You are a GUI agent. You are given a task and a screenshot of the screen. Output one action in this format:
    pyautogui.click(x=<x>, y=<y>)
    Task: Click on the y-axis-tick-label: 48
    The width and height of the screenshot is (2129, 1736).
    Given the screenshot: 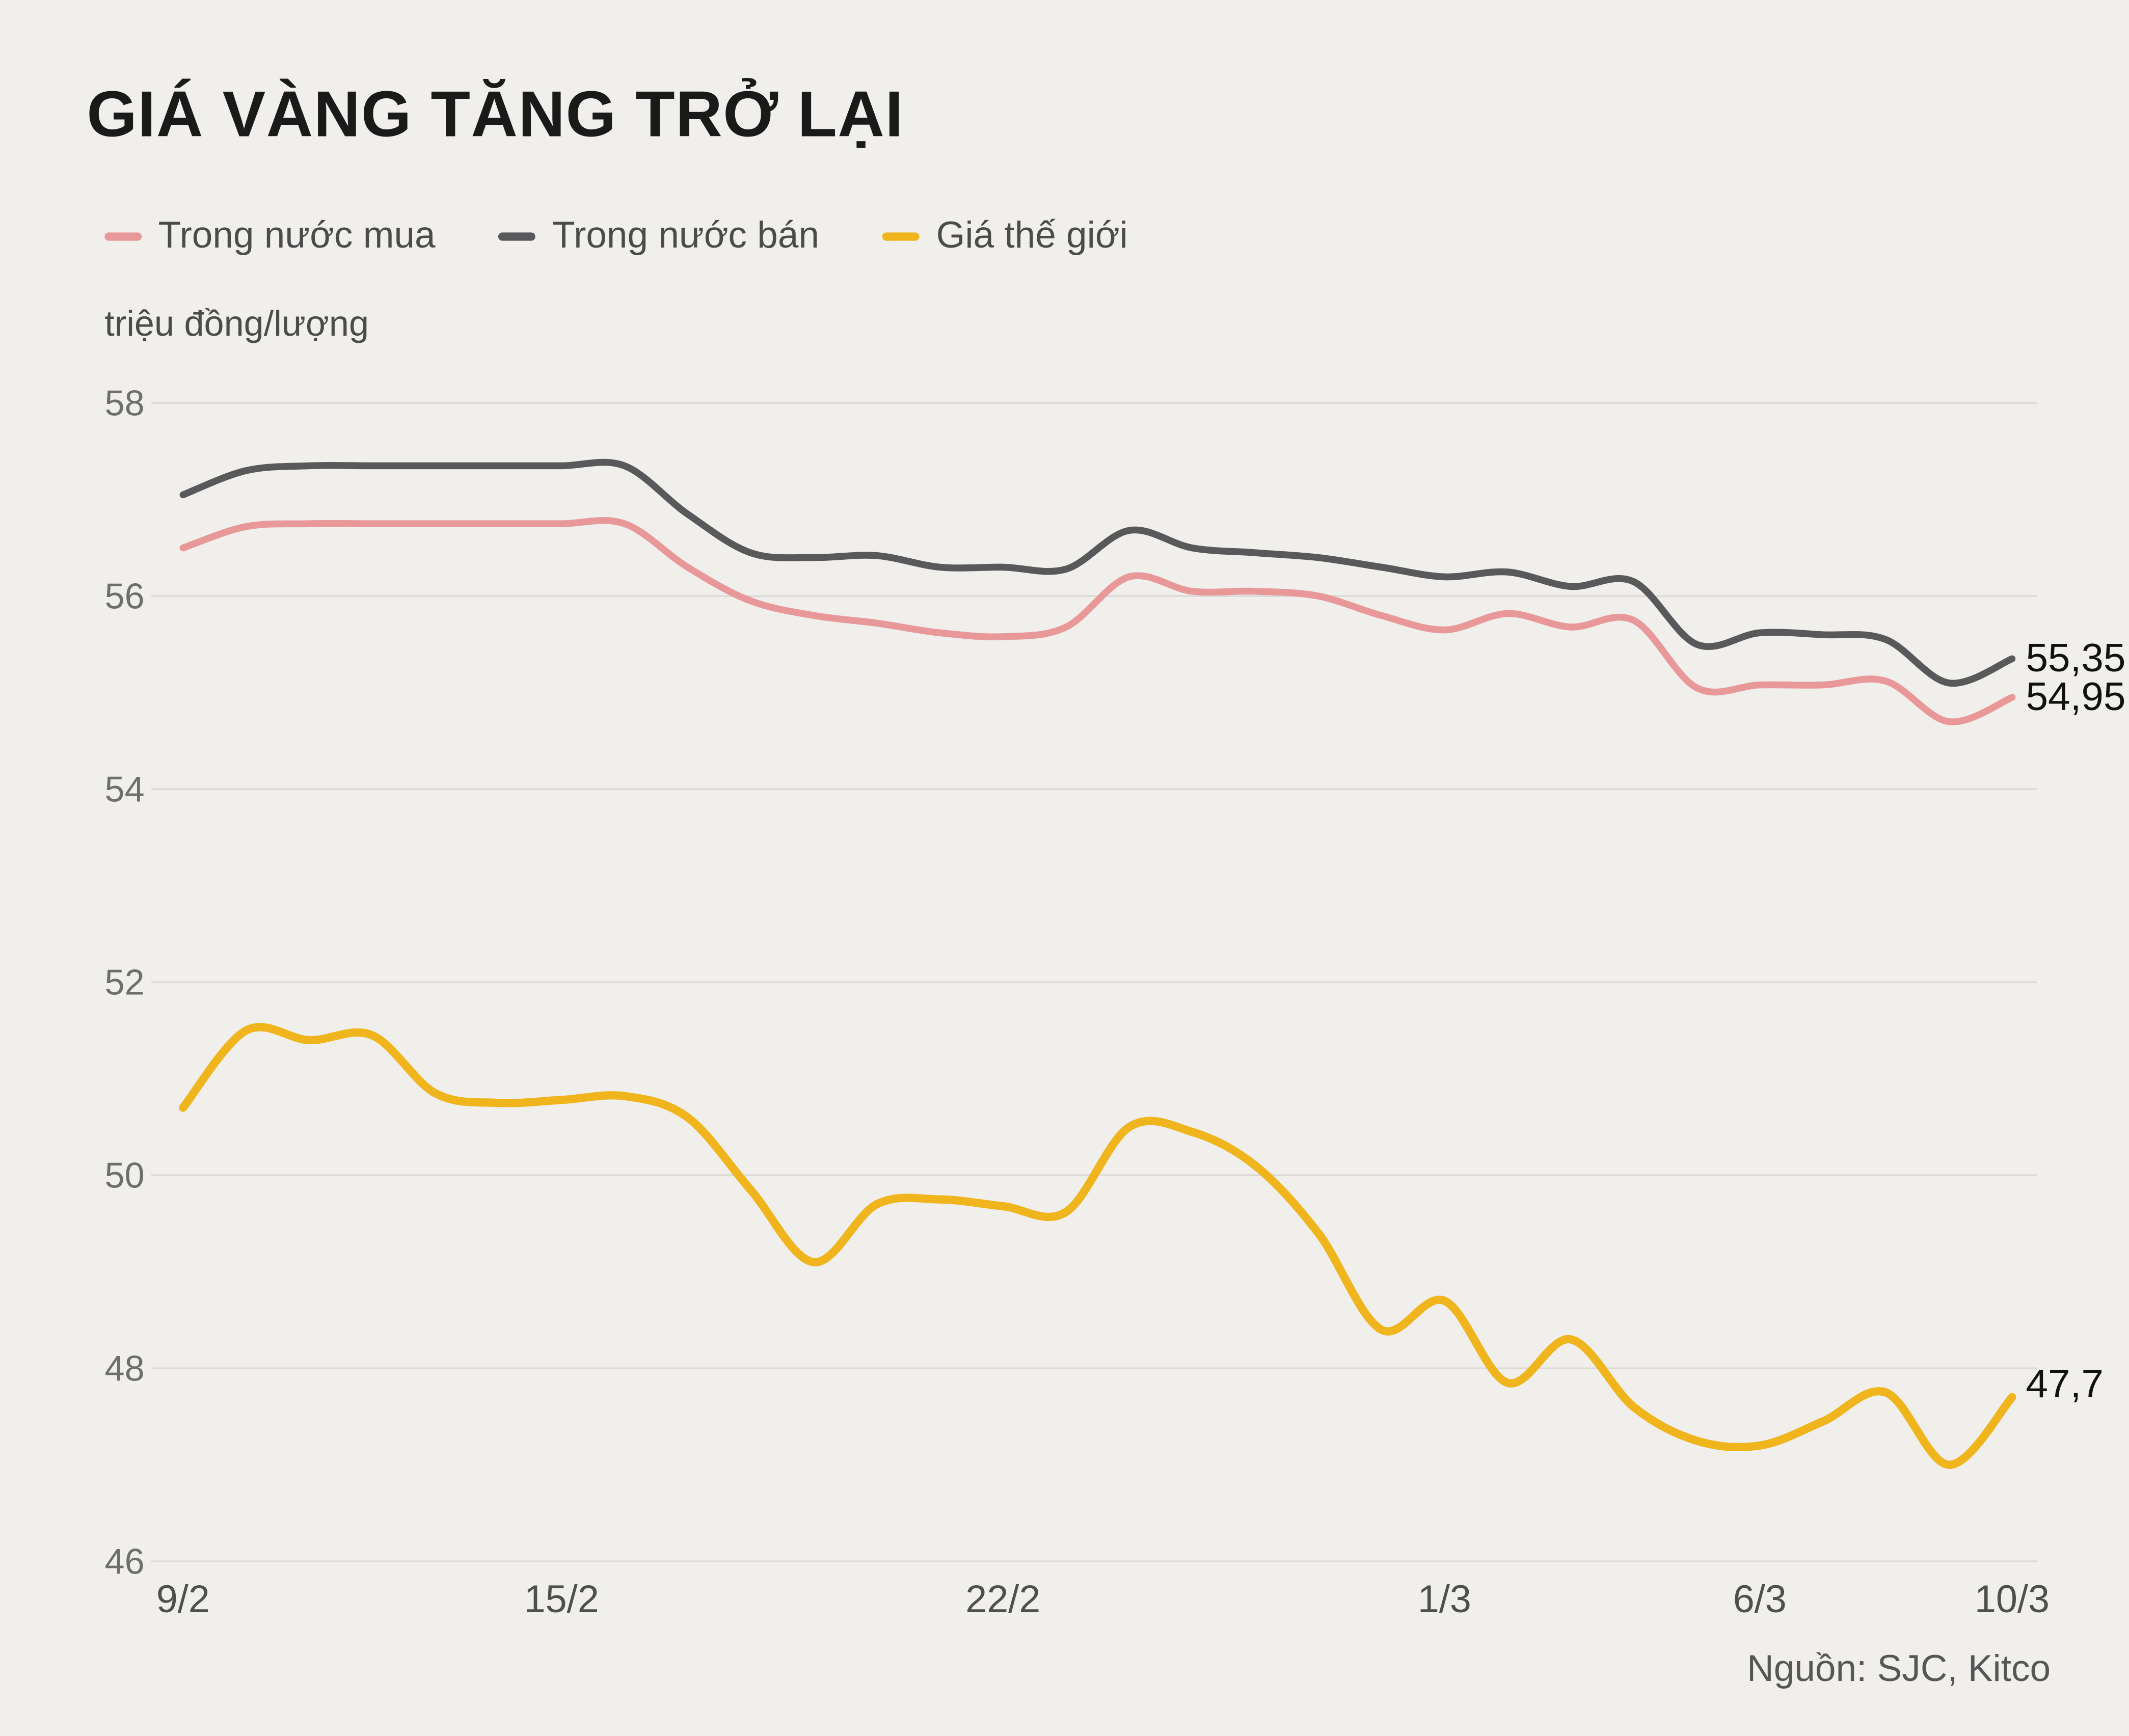 What is the action you would take?
    pyautogui.click(x=125, y=1368)
    